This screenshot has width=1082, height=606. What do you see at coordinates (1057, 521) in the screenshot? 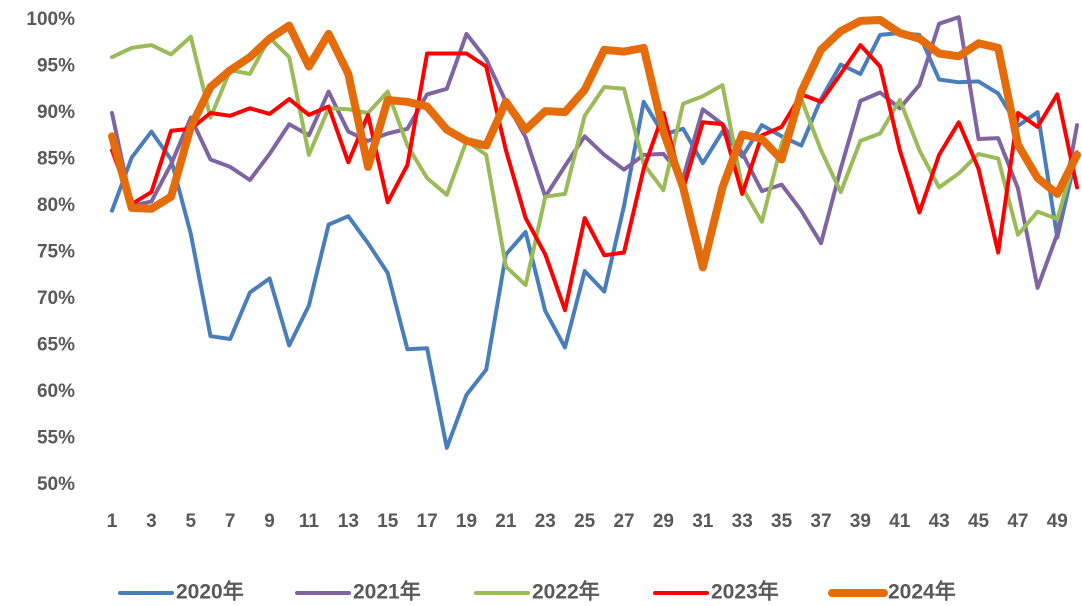
I see `x-tick-label: 49` at bounding box center [1057, 521].